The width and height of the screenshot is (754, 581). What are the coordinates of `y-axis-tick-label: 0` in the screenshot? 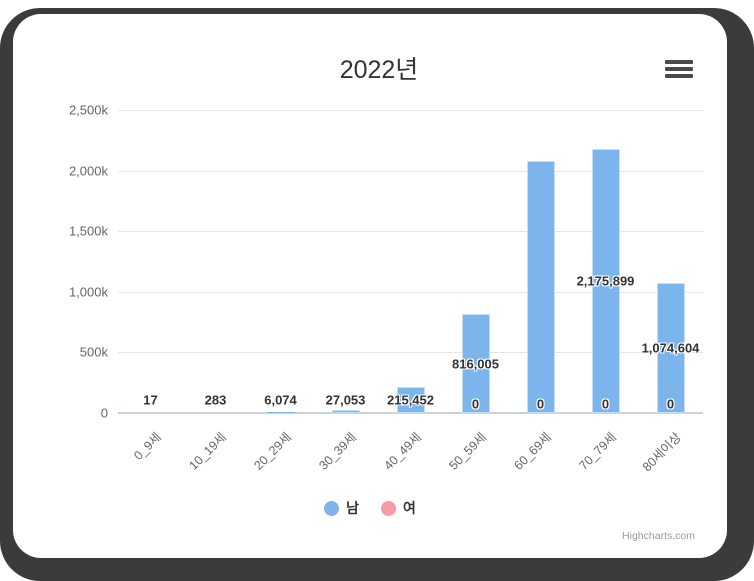 It's located at (104, 413).